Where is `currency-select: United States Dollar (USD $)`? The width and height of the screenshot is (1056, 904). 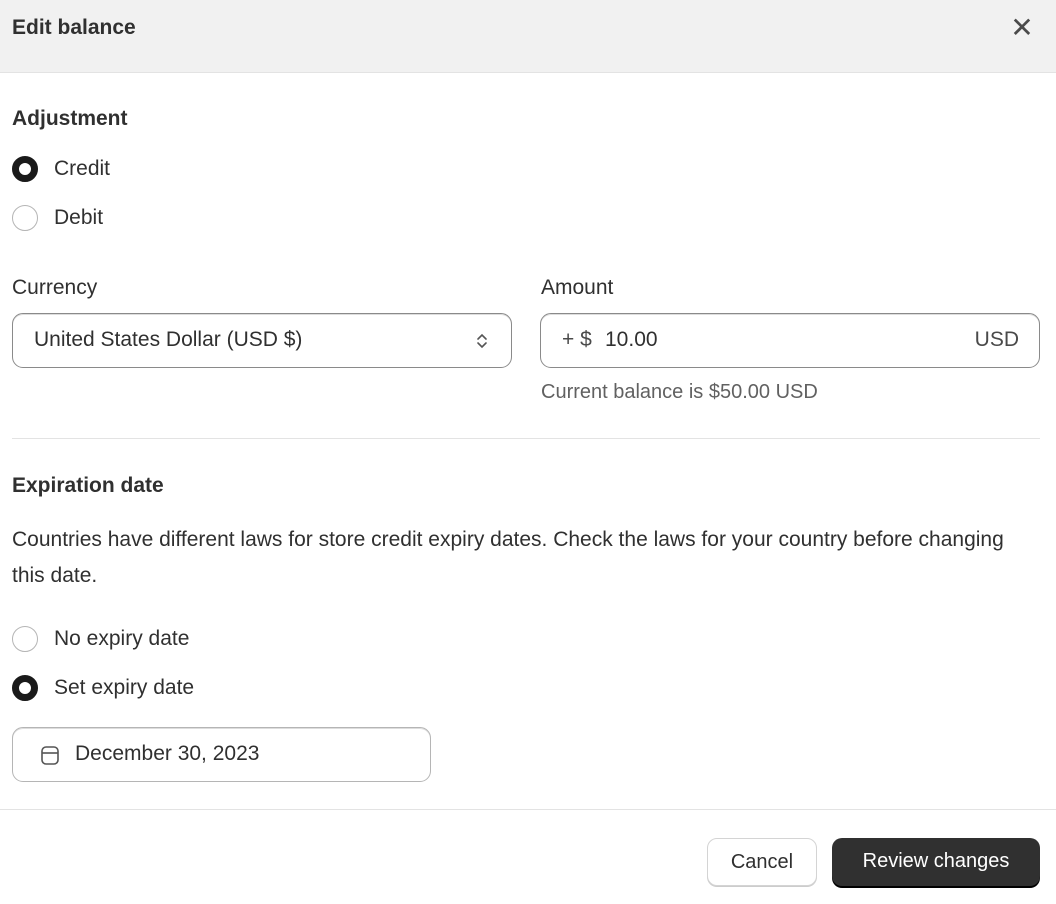
currency-select: United States Dollar (USD $) is located at coordinates (262, 340).